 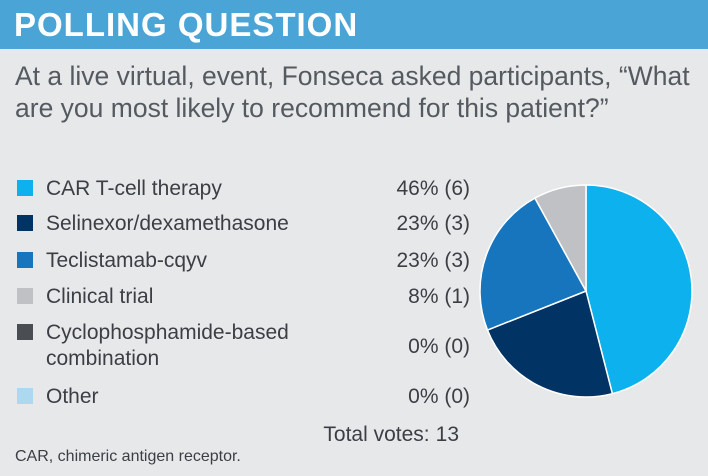 I want to click on legend-label: Other, so click(x=72, y=396).